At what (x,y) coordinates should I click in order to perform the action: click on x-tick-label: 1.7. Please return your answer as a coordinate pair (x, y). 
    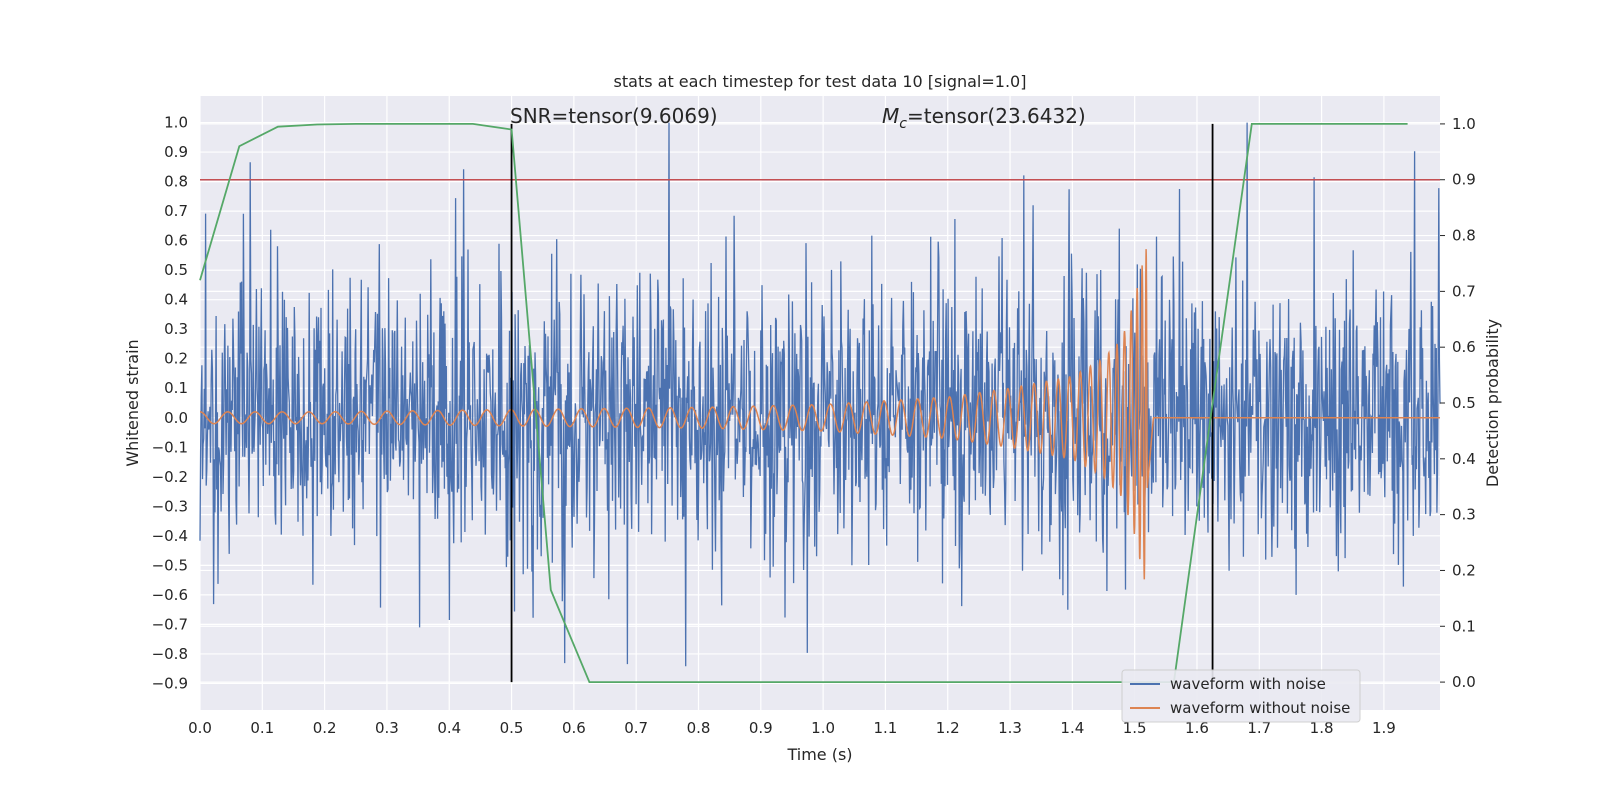
    Looking at the image, I should click on (1259, 728).